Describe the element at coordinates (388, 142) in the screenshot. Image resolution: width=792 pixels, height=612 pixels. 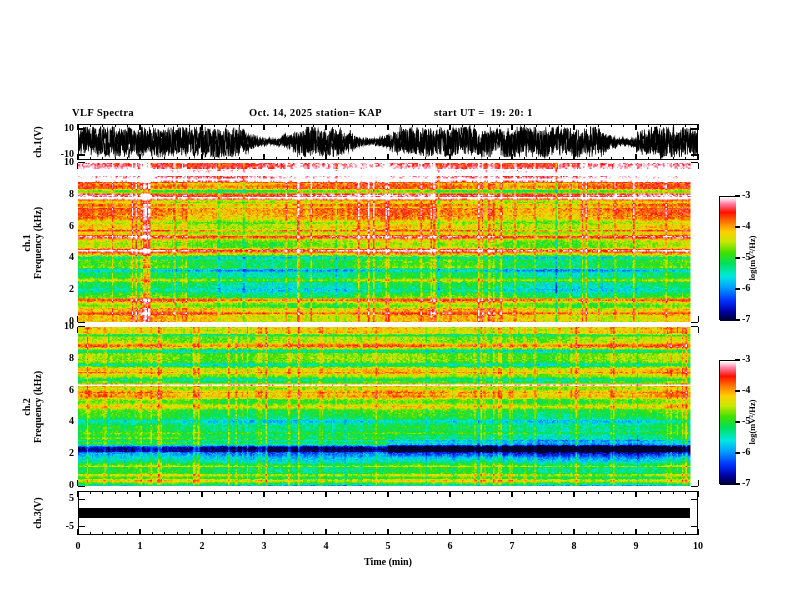
I see `ch1-waveform-trace` at that location.